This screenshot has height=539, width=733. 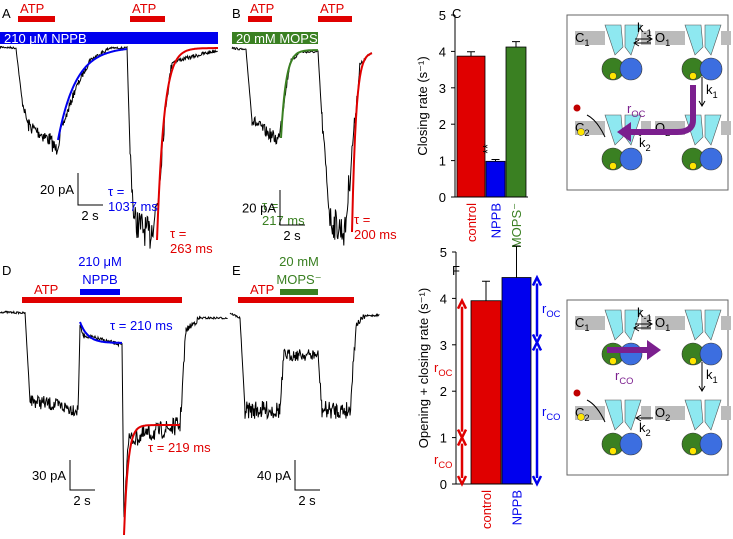 I want to click on rate-label: k1, so click(x=712, y=376).